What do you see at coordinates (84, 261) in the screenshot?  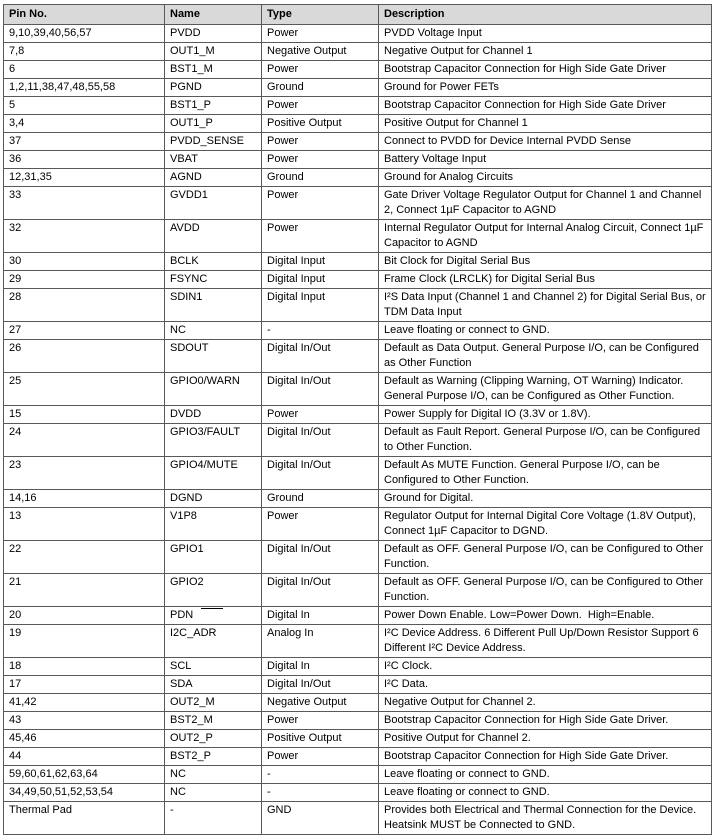 I see `pin-cell: 30` at bounding box center [84, 261].